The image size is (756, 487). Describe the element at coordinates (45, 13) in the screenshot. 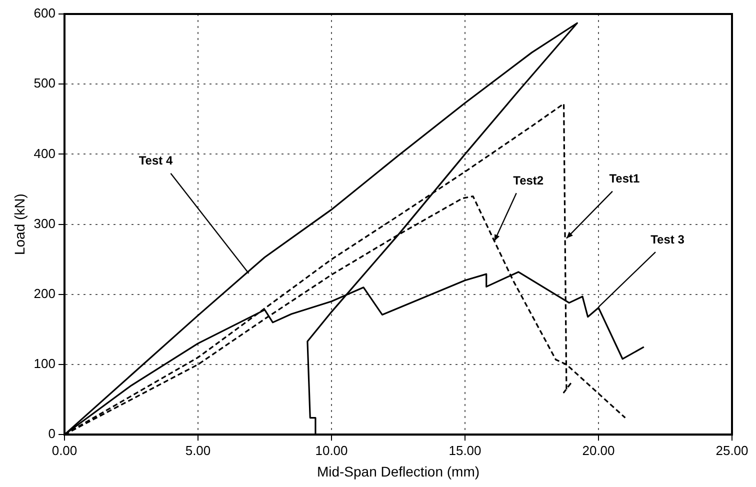

I see `y-tick-label: 600` at that location.